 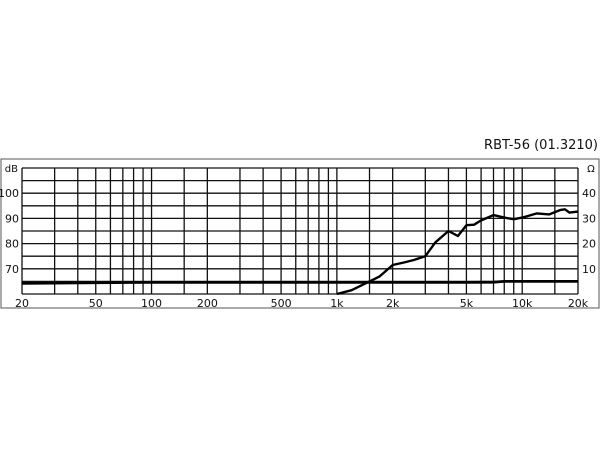 I want to click on right-tick-label: 10, so click(x=589, y=269).